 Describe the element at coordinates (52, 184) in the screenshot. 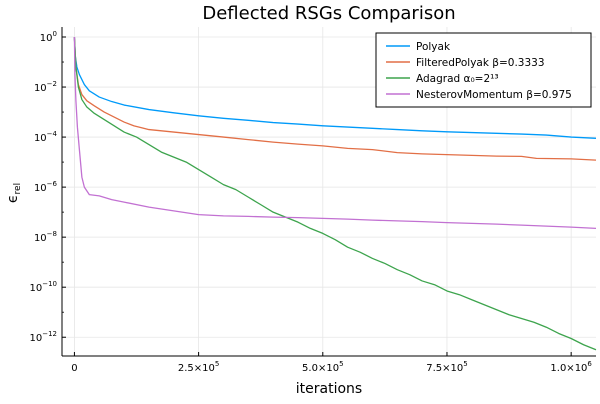

I see `y-tick-label-exponent: −6` at that location.